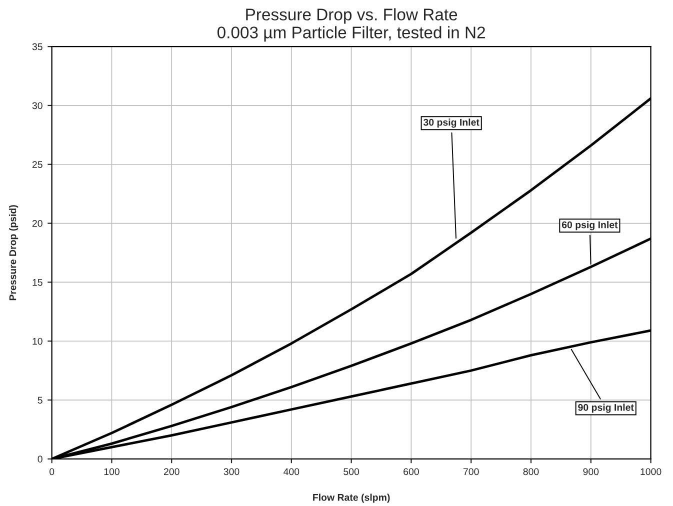  I want to click on y-axis-title: Pressure Drop (psid), so click(13, 252).